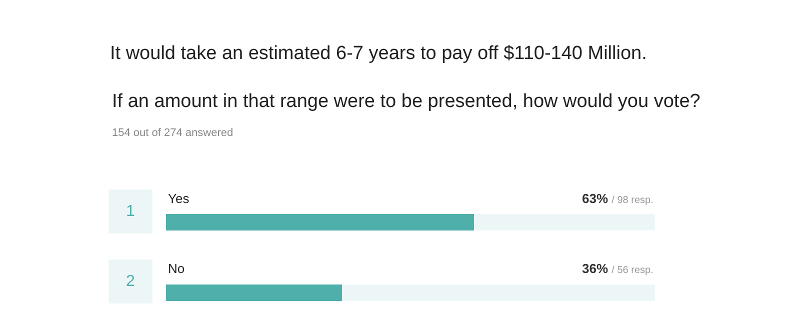 The image size is (800, 328). I want to click on data-label: 36%, so click(595, 268).